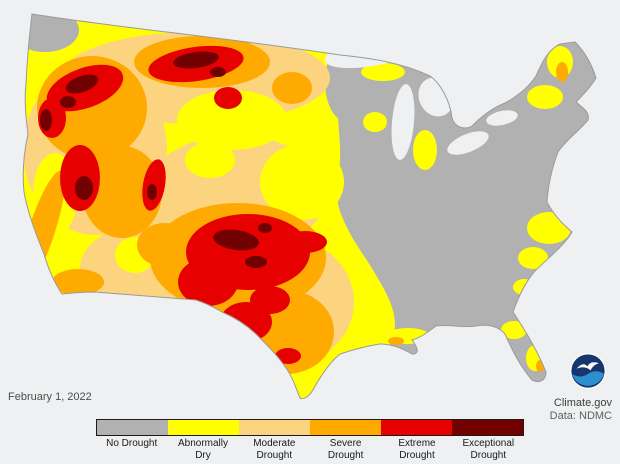 Image resolution: width=620 pixels, height=464 pixels. What do you see at coordinates (345, 427) in the screenshot?
I see `legend-swatch-severe-drought` at bounding box center [345, 427].